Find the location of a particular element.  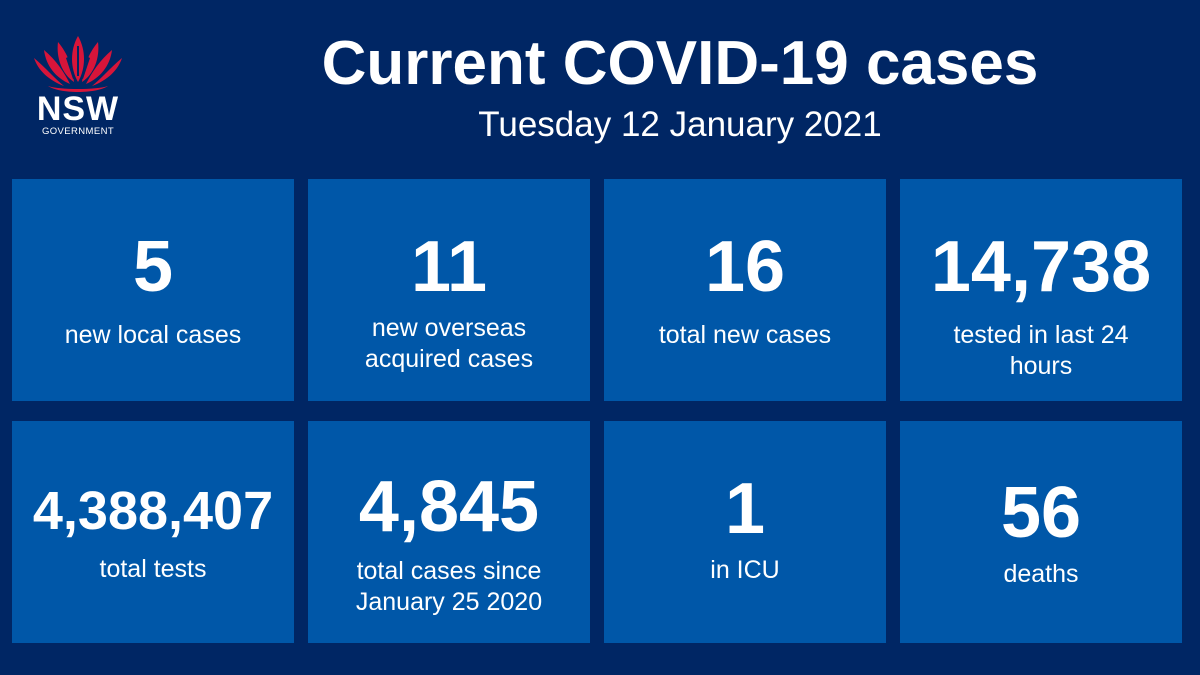

stat-tile-tested-last-24-hours: 14,738 tested in last 24 hours is located at coordinates (1041, 290).